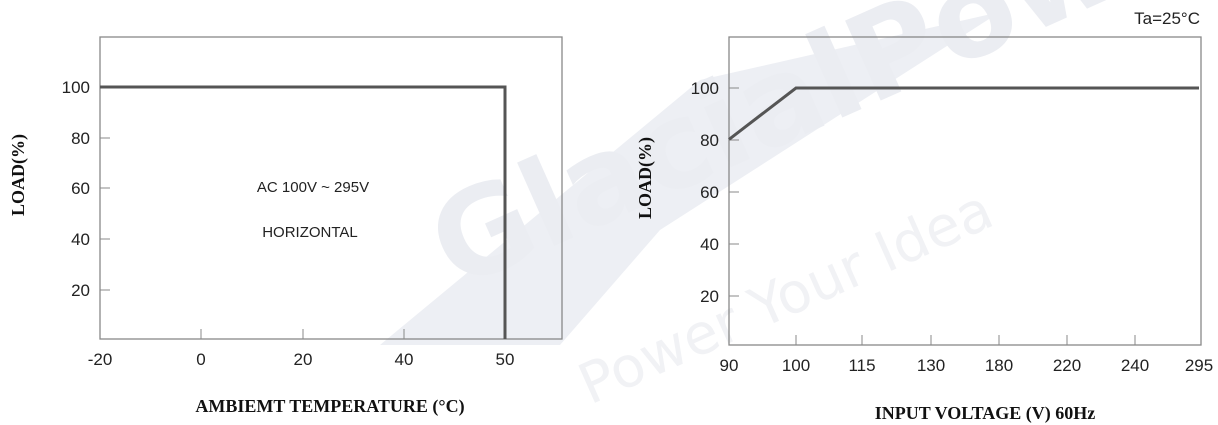 The image size is (1218, 425). Describe the element at coordinates (80, 290) in the screenshot. I see `left-y-tick-label: 20` at that location.